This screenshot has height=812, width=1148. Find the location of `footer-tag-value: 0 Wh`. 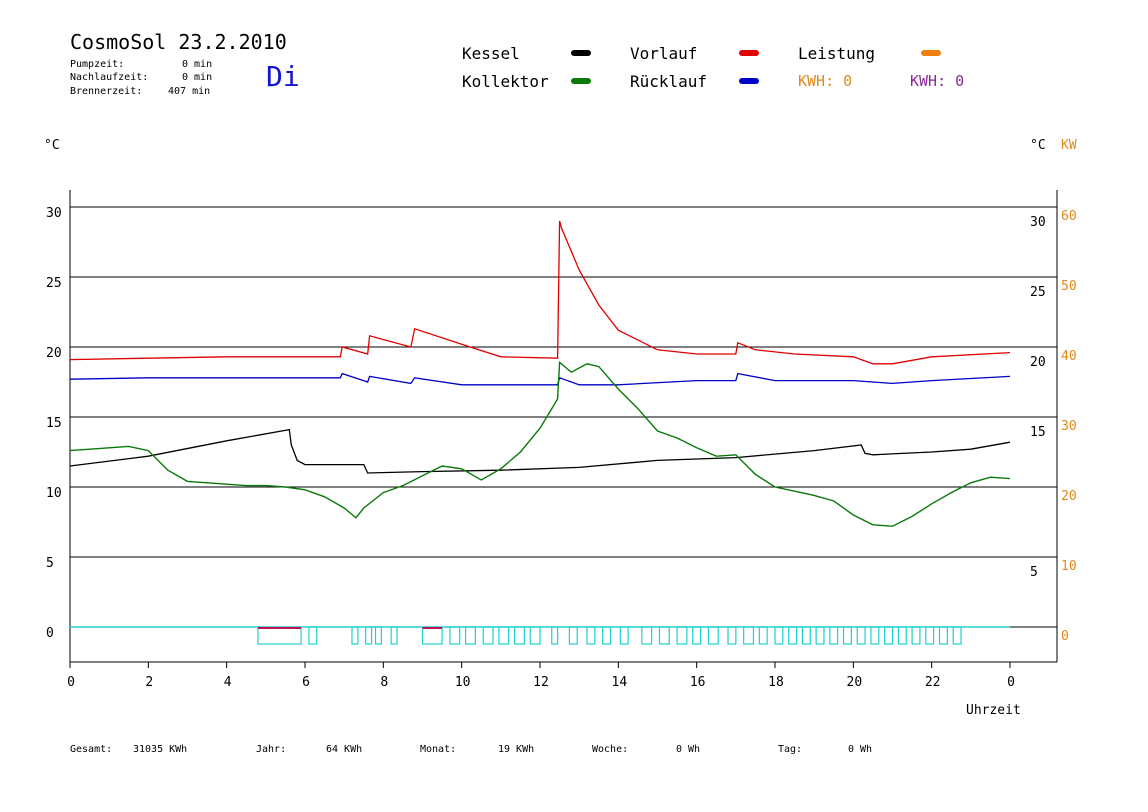

footer-tag-value: 0 Wh is located at coordinates (860, 749).